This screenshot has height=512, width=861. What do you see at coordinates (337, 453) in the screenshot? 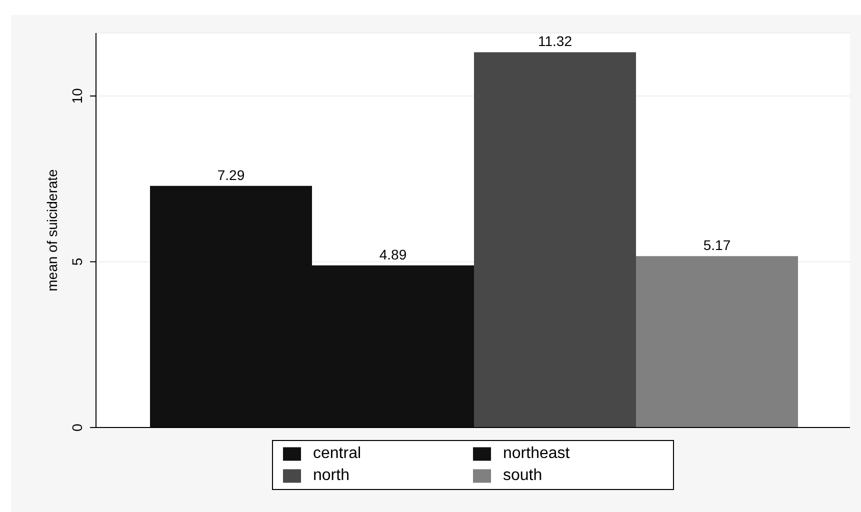
I see `legend-label: central` at bounding box center [337, 453].